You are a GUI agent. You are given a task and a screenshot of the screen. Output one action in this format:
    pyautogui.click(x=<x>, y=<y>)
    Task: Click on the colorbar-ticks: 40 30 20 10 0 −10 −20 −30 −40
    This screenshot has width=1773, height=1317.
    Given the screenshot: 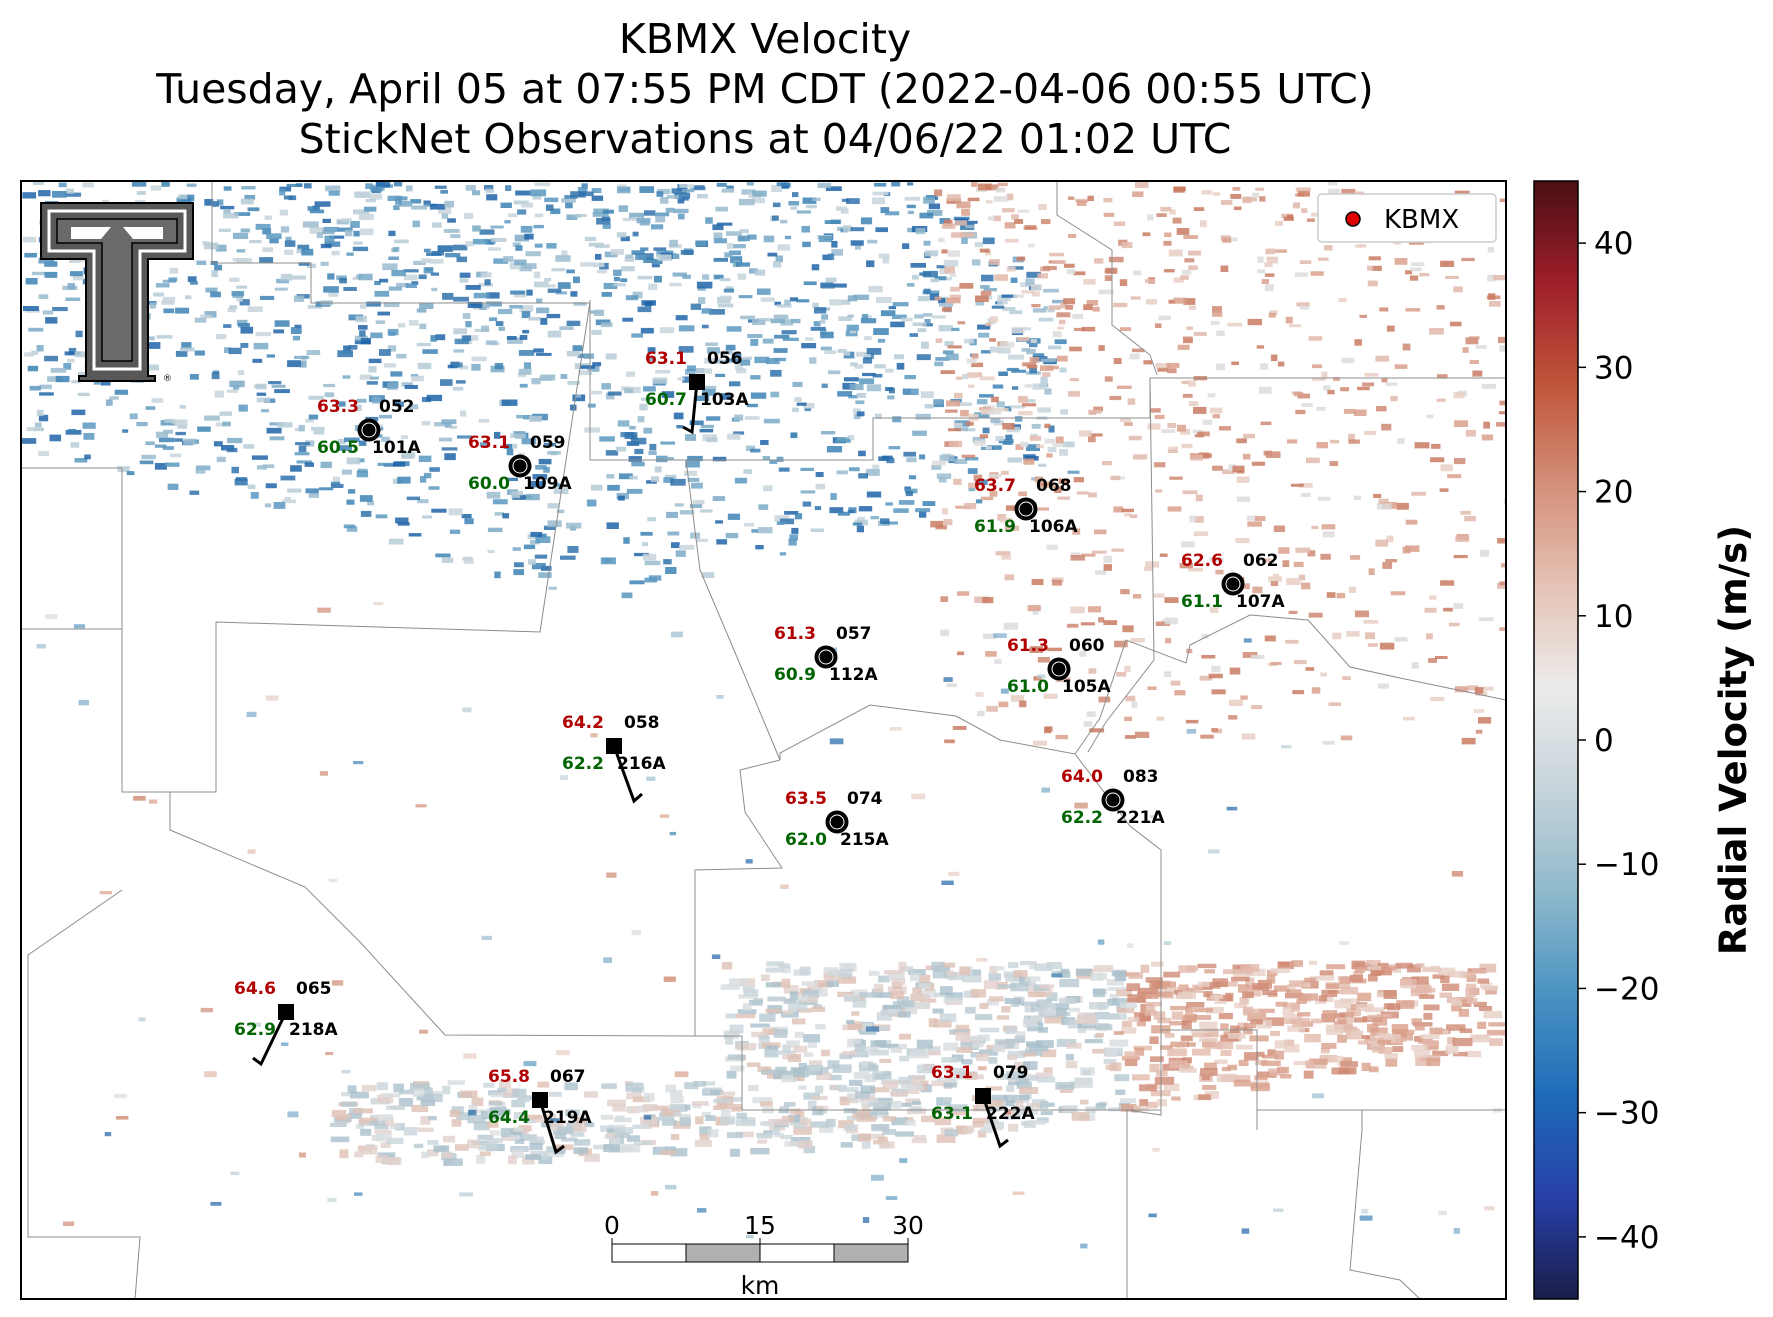 What is the action you would take?
    pyautogui.click(x=1618, y=741)
    